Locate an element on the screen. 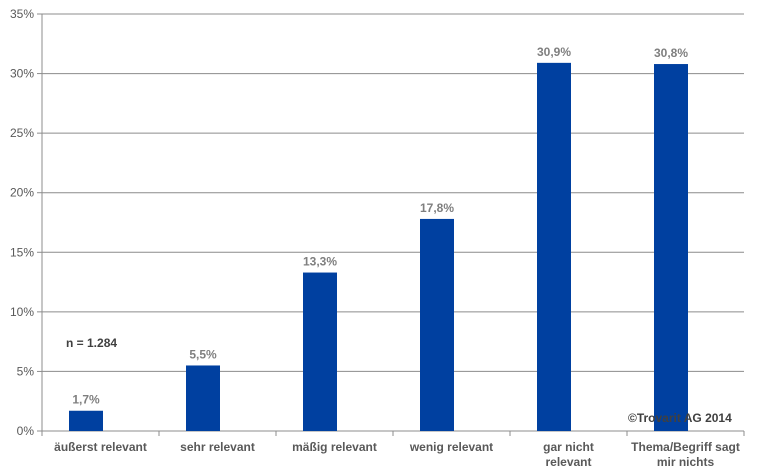  y-tick-label: 10% is located at coordinates (22, 312).